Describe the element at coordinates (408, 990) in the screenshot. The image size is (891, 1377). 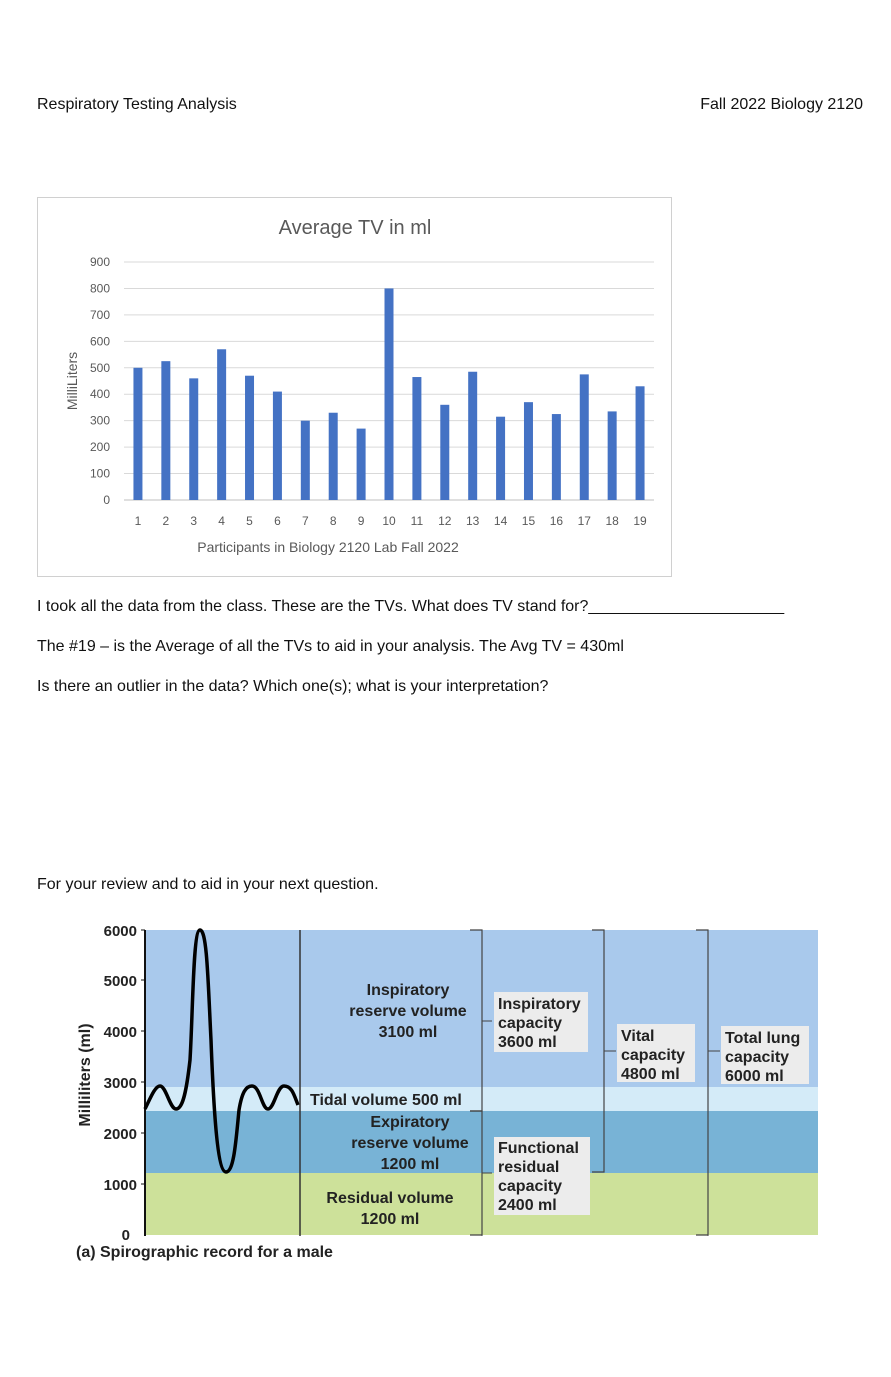
I see `irv-label-1: Inspiratory` at that location.